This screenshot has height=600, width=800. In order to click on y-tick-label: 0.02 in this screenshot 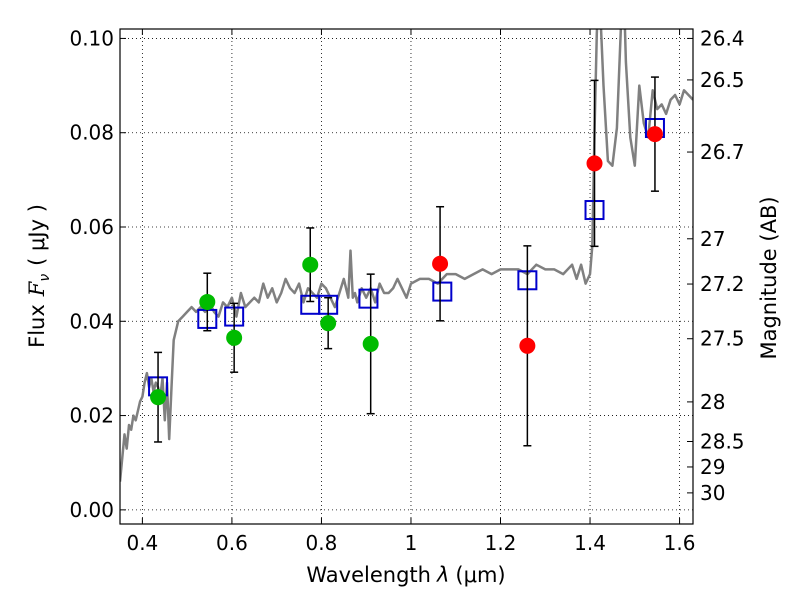, I will do `click(91, 416)`.